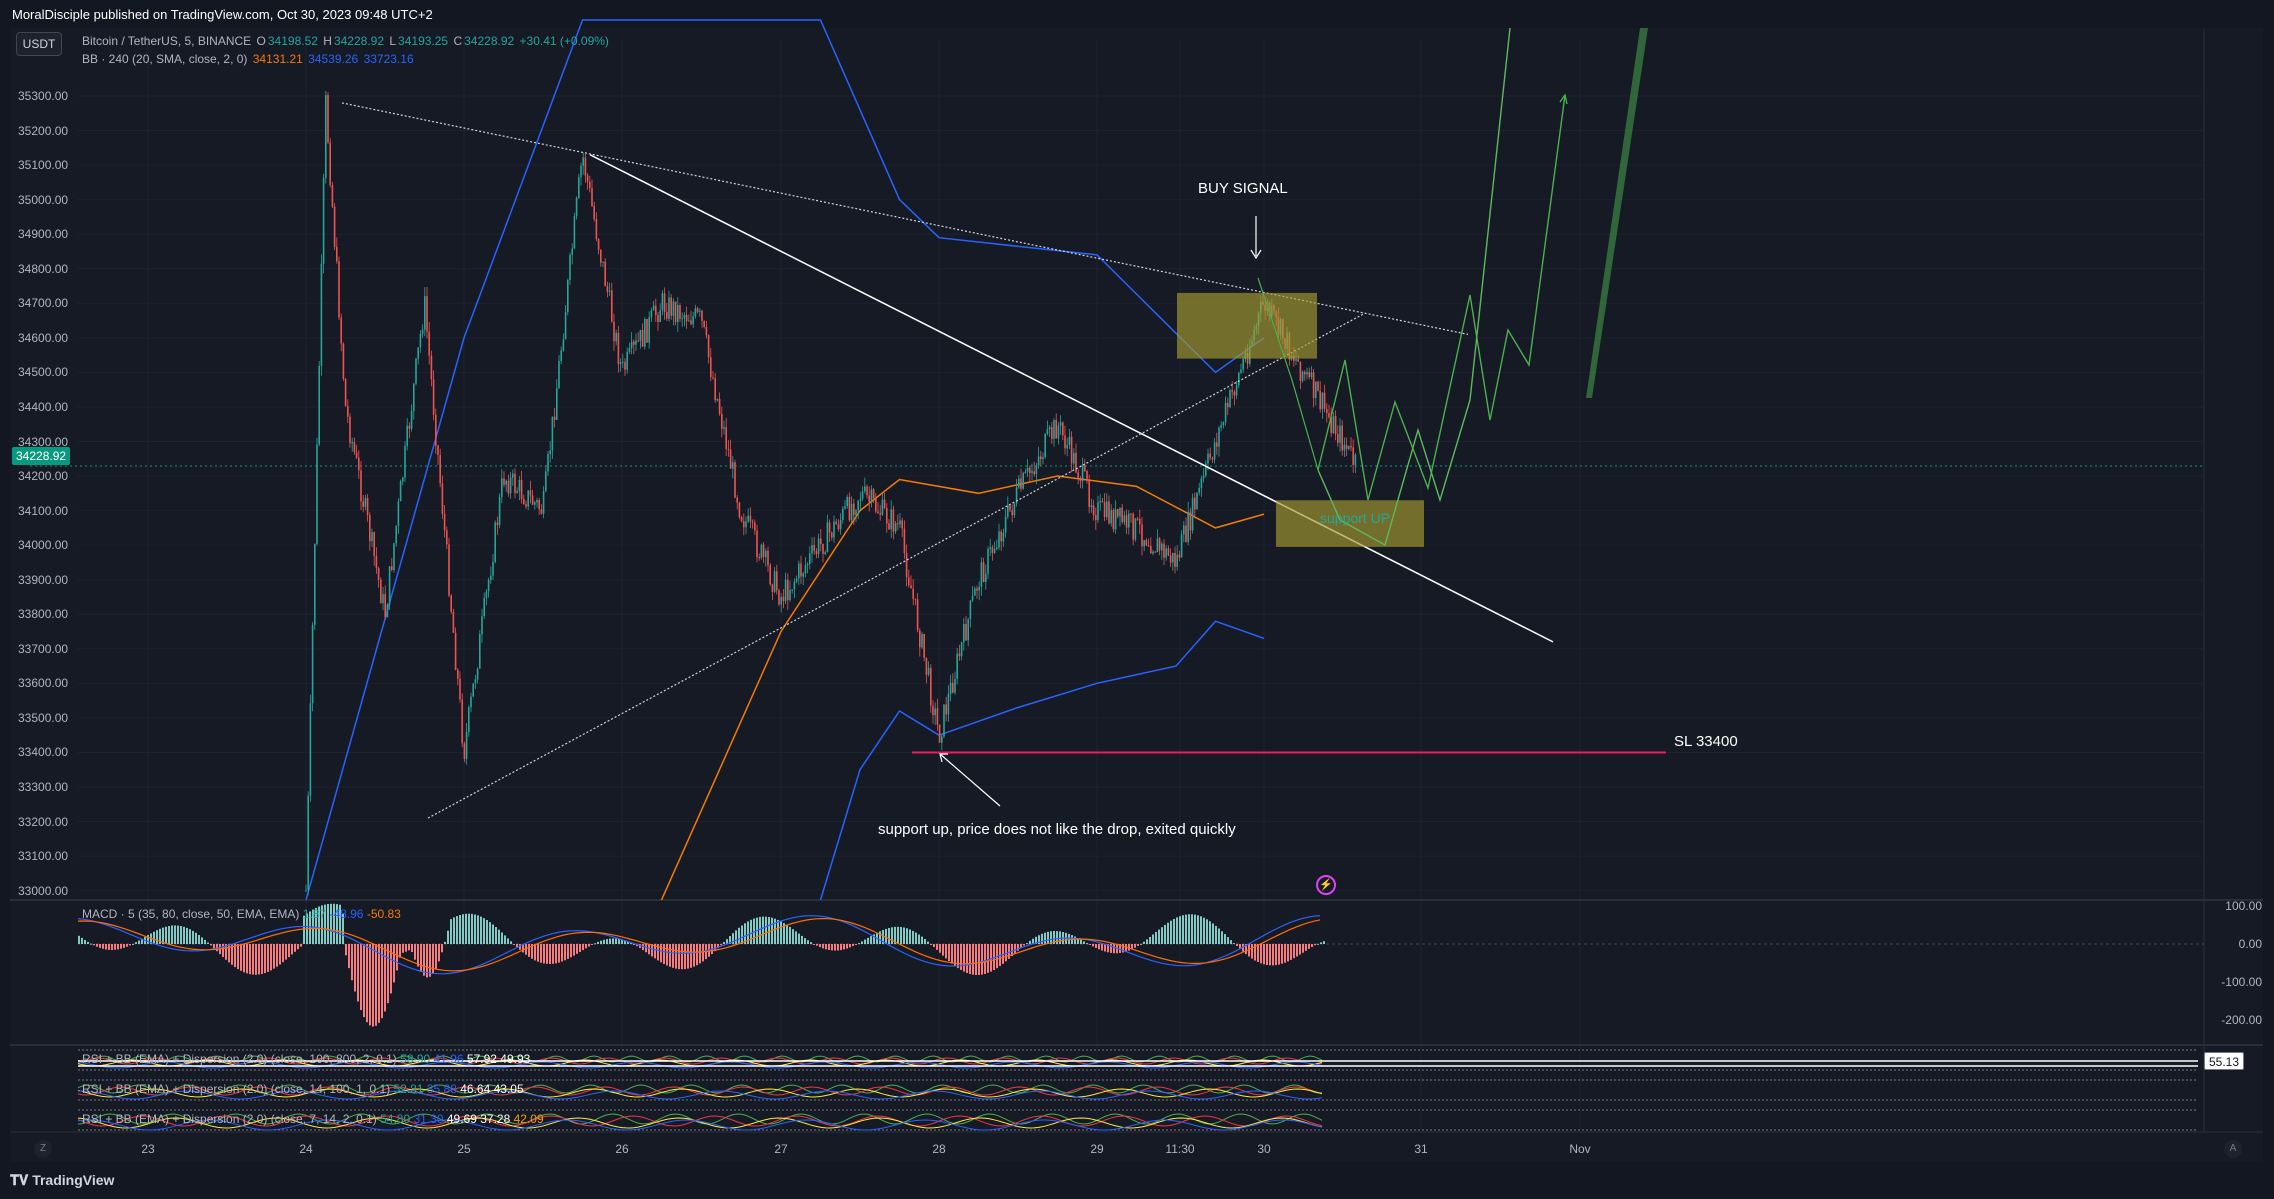  What do you see at coordinates (43, 579) in the screenshot?
I see `y-tick-label: 33900.00` at bounding box center [43, 579].